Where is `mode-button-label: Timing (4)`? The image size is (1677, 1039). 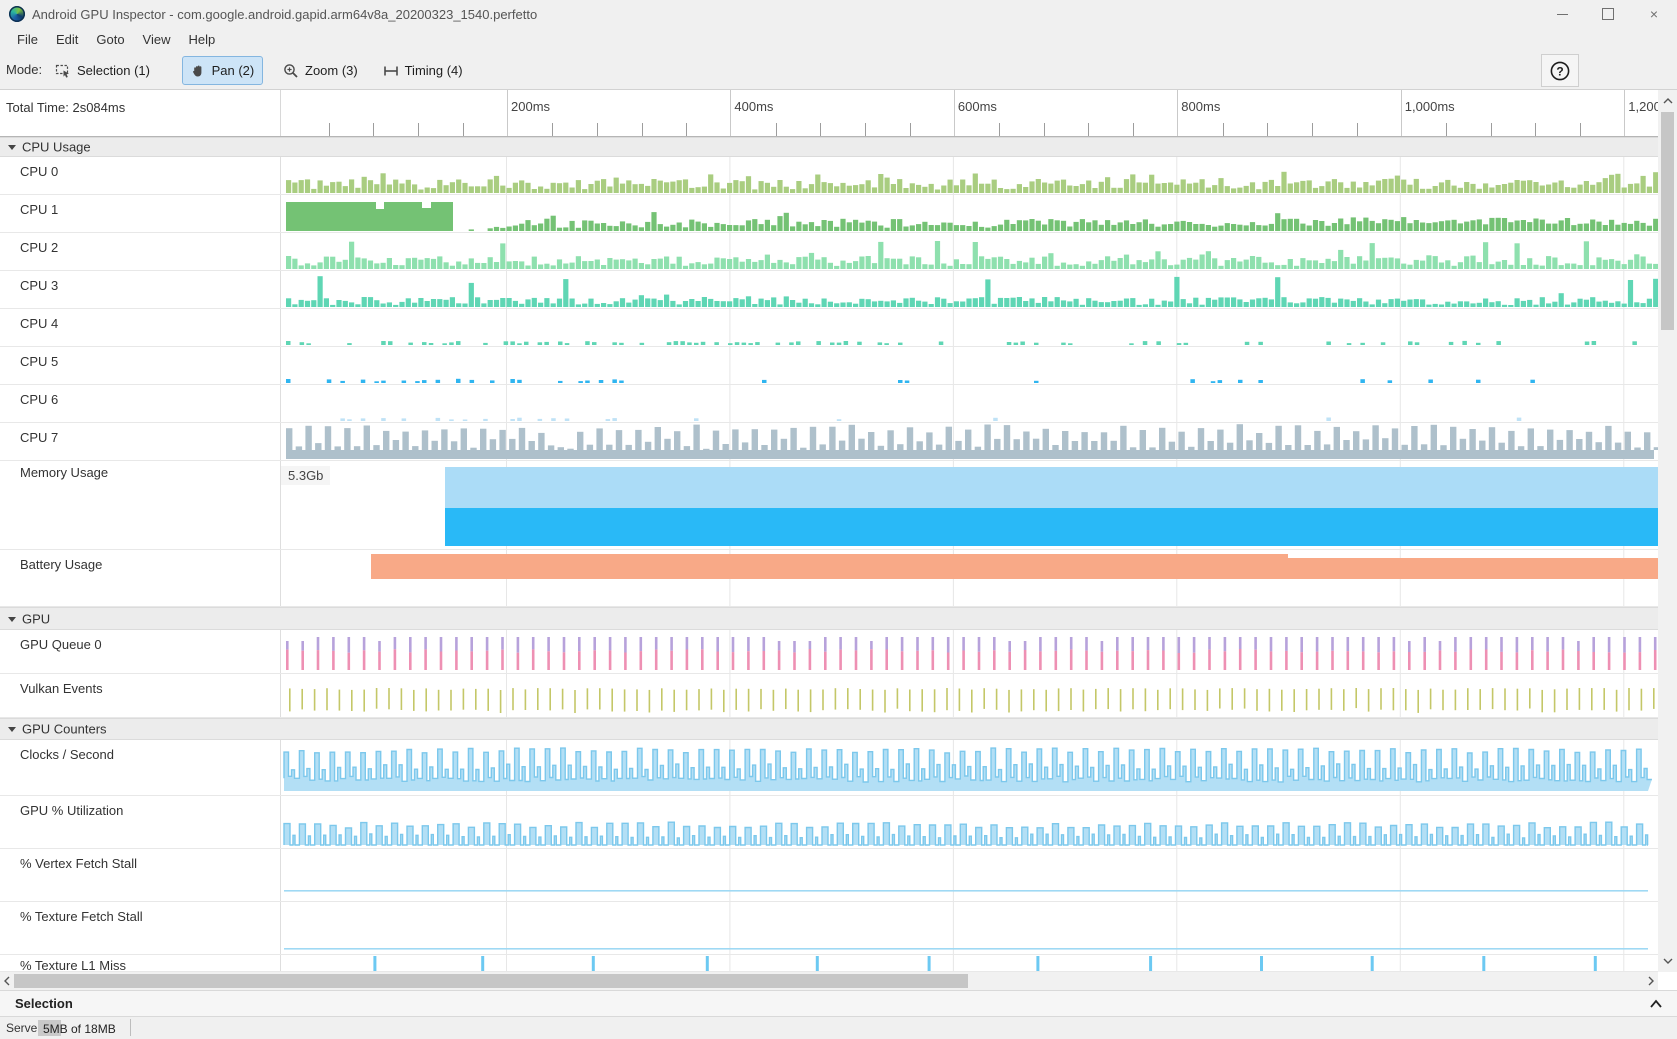 mode-button-label: Timing (4) is located at coordinates (433, 70).